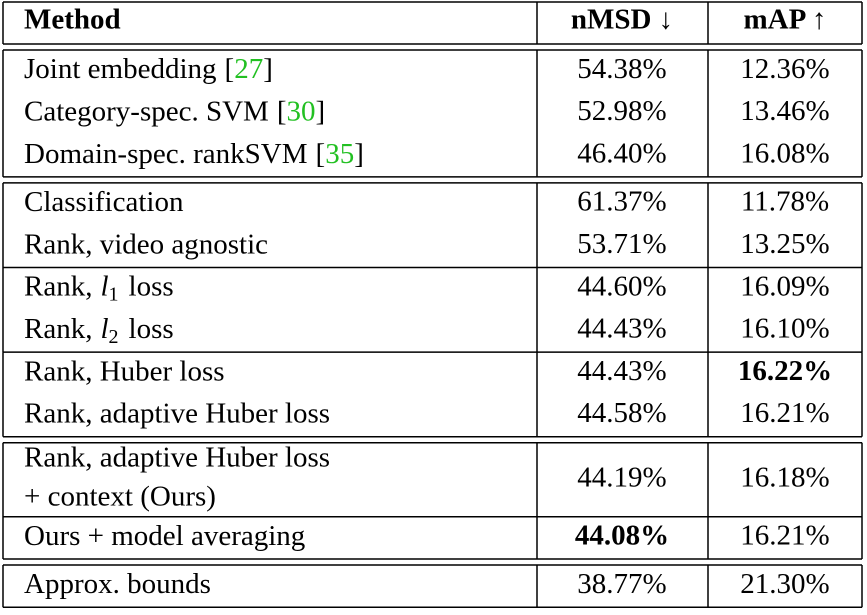  What do you see at coordinates (622, 536) in the screenshot?
I see `nmsd-cell: 44.08%` at bounding box center [622, 536].